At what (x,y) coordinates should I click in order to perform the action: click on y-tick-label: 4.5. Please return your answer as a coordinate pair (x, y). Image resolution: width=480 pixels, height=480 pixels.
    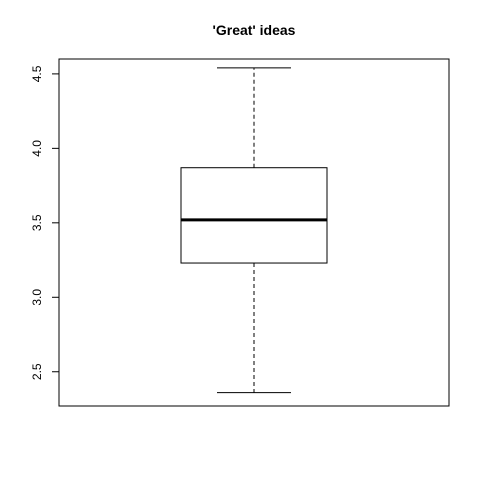
    Looking at the image, I should click on (37, 73).